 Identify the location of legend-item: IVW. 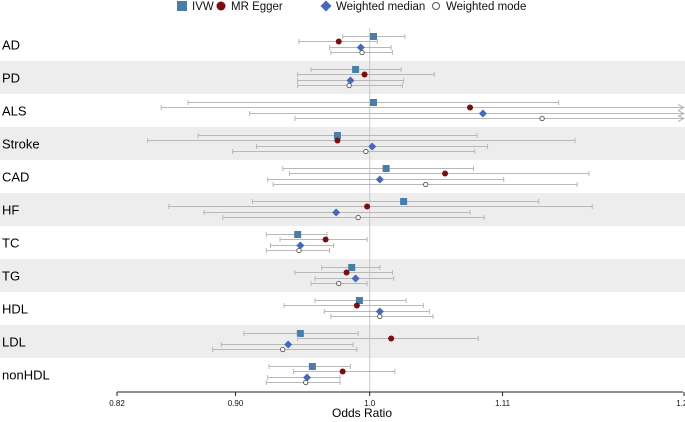
(195, 7).